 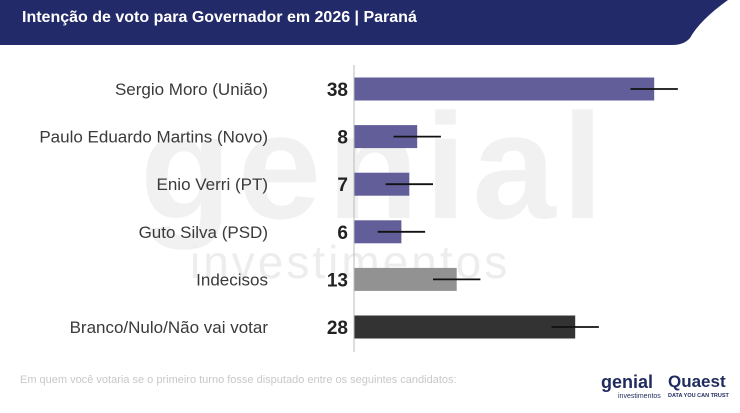 What do you see at coordinates (337, 280) in the screenshot?
I see `value-label: 13` at bounding box center [337, 280].